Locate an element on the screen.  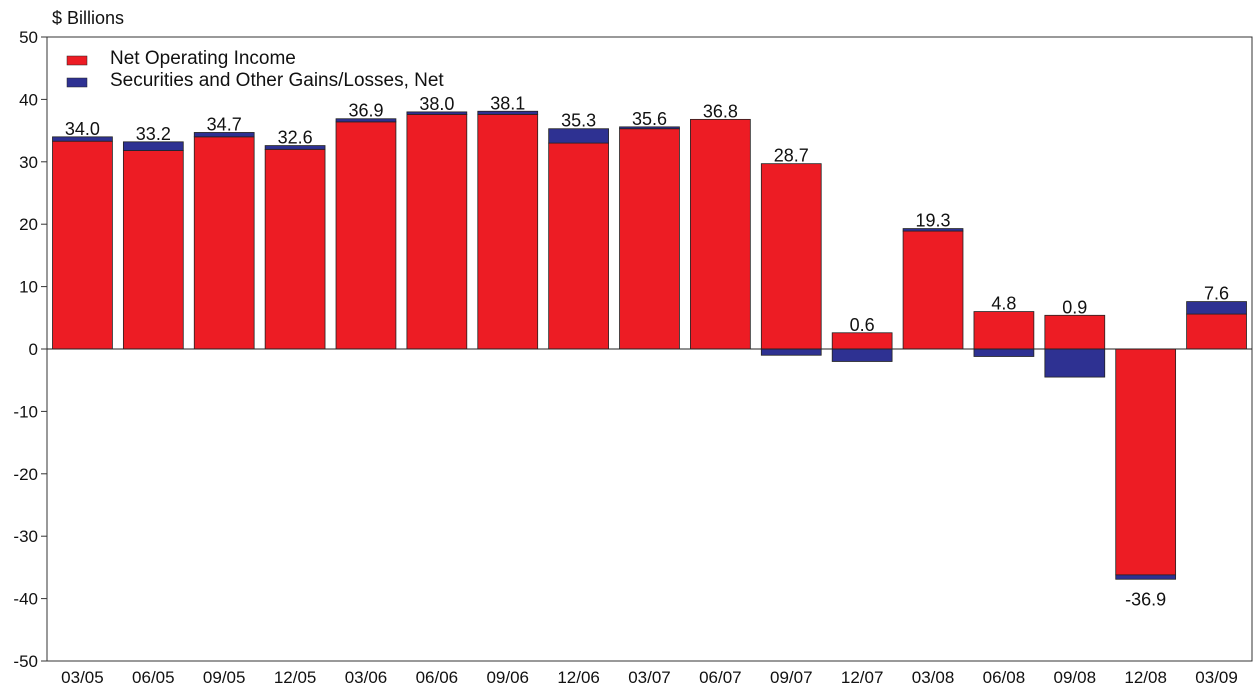
y-tick-label: -50 is located at coordinates (25, 661).